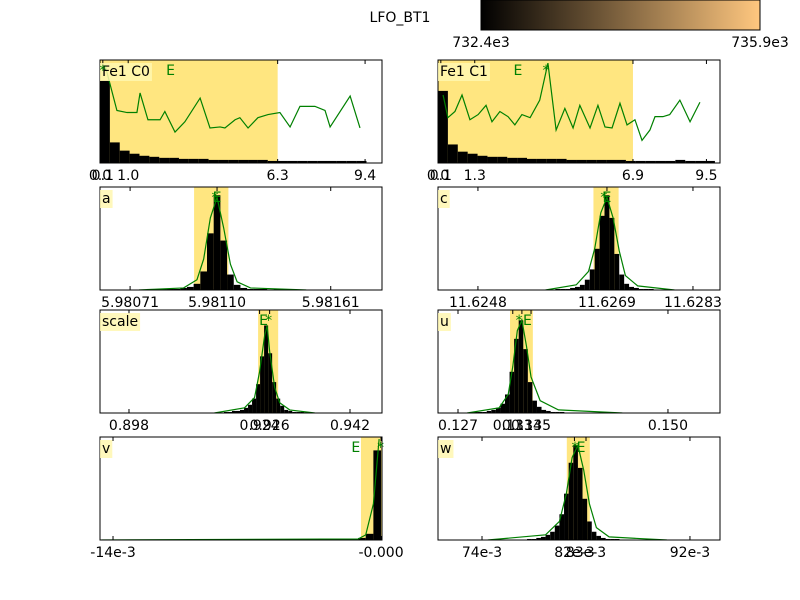 The width and height of the screenshot is (800, 600). I want to click on x-tick-label: 1.3, so click(475, 176).